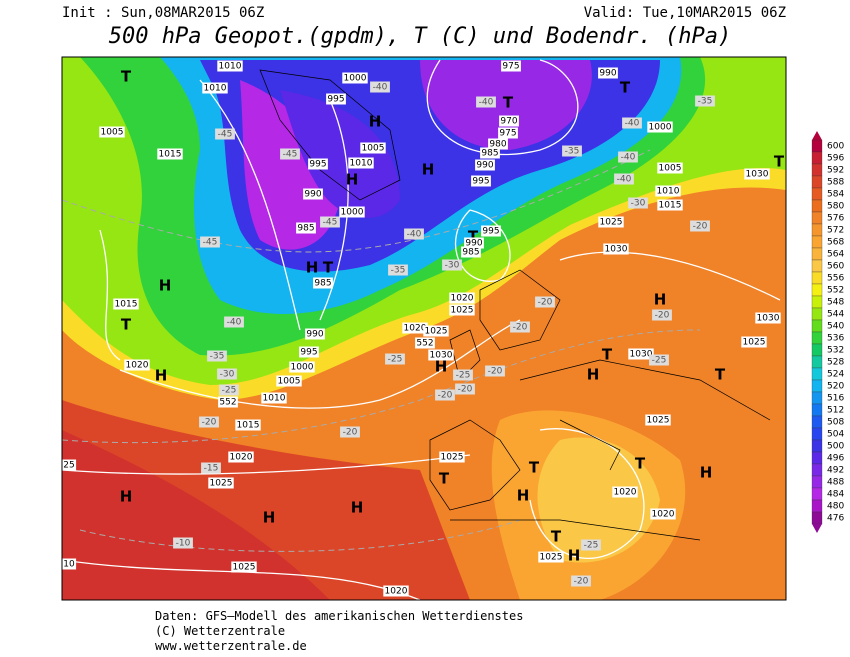 The width and height of the screenshot is (850, 657). Describe the element at coordinates (670, 169) in the screenshot. I see `pressure-label: 1005` at that location.